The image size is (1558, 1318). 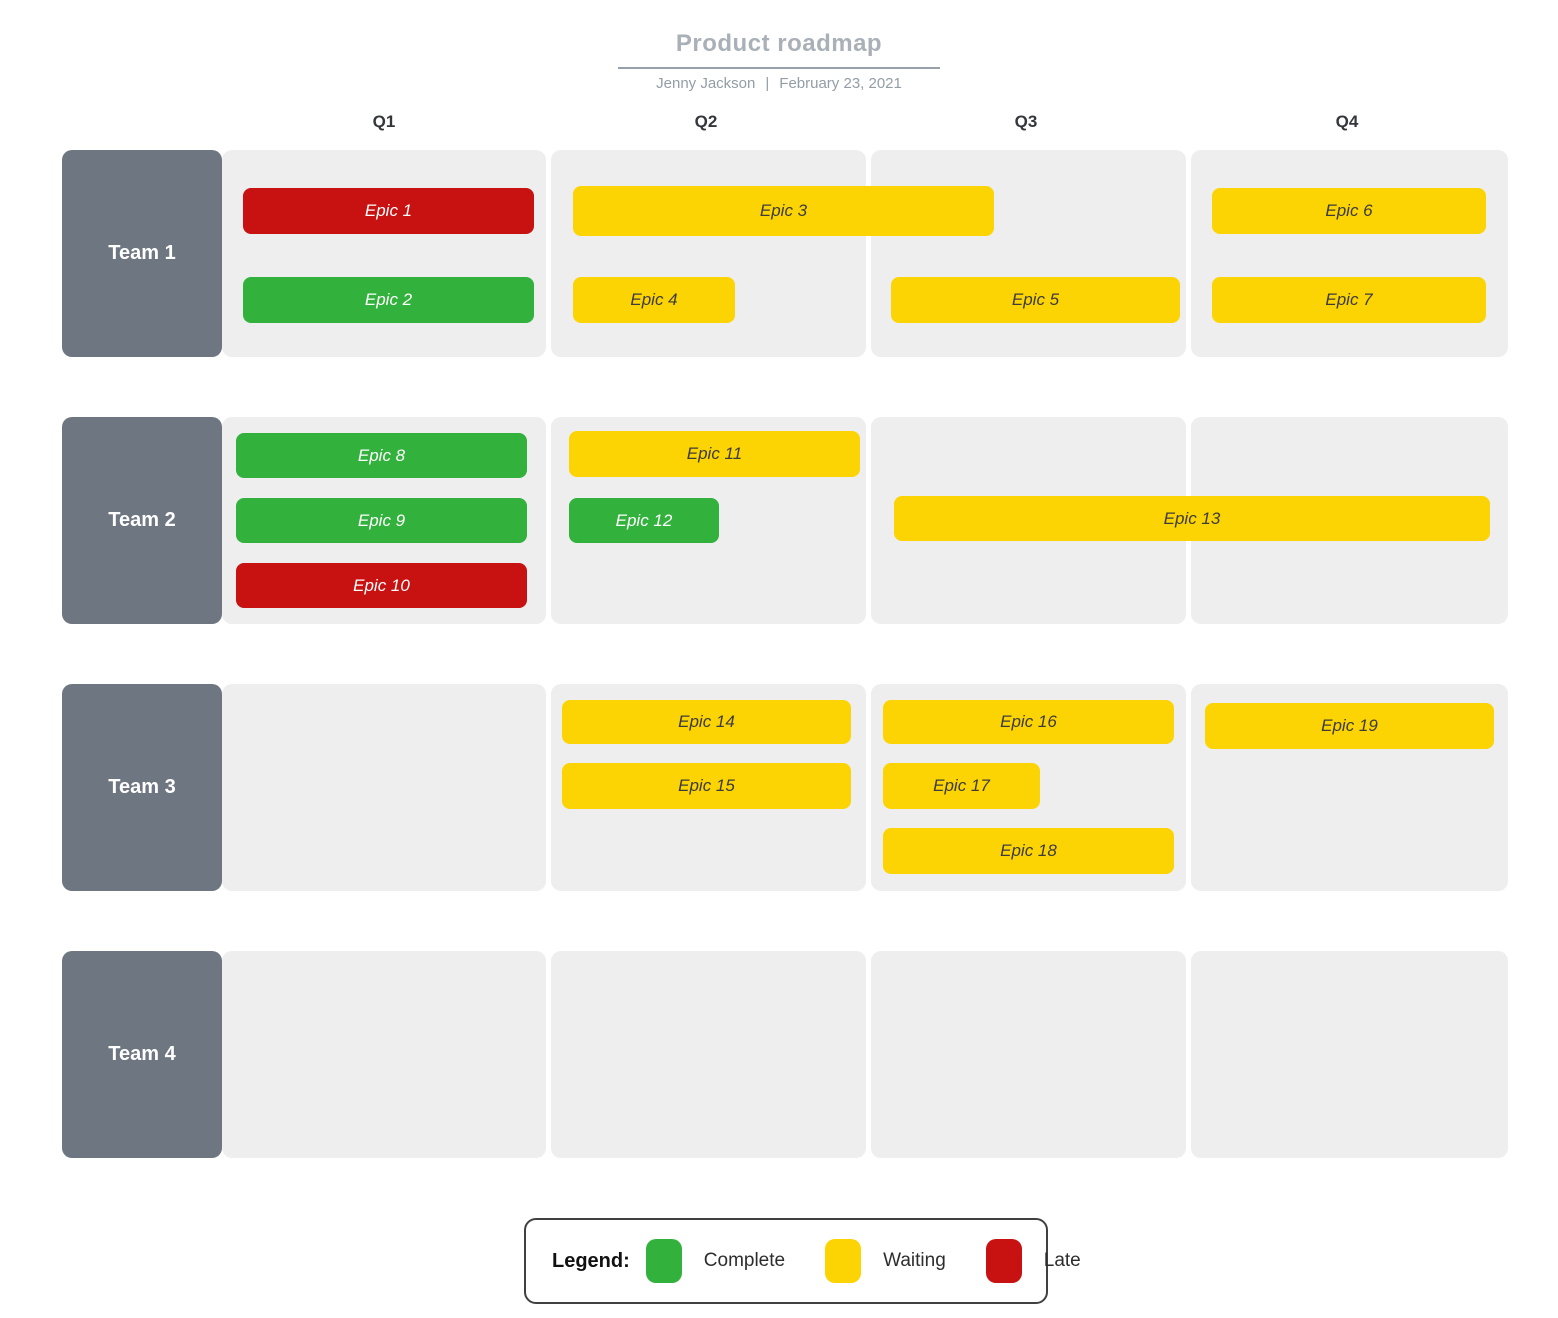 I want to click on cell-team3-q1, so click(x=384, y=787).